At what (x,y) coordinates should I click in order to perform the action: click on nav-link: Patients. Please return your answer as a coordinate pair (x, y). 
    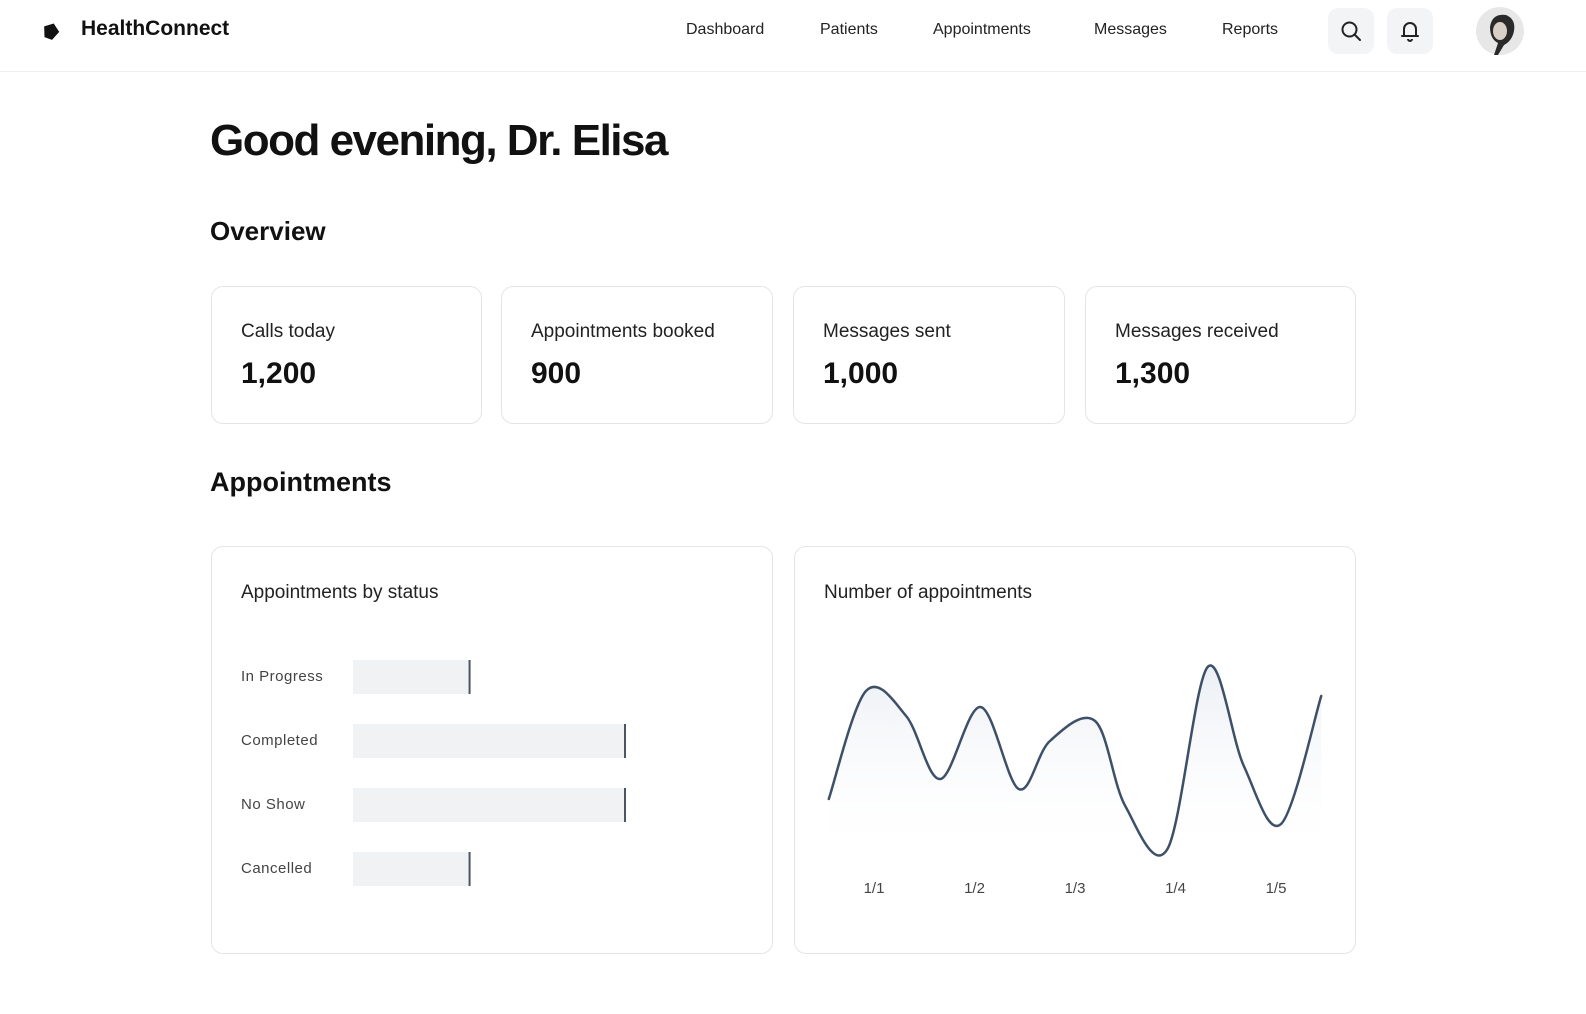
    Looking at the image, I should click on (849, 29).